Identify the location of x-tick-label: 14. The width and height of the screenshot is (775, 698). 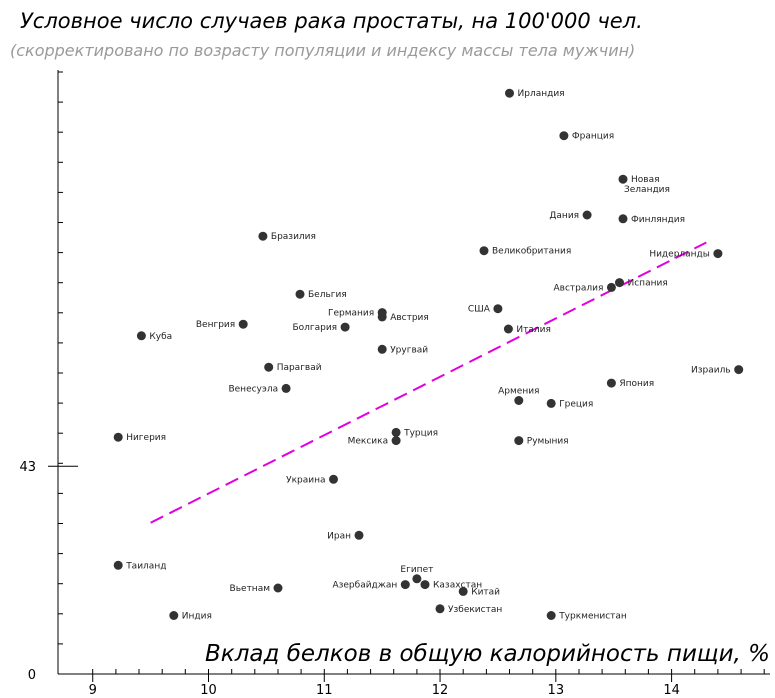
(671, 690).